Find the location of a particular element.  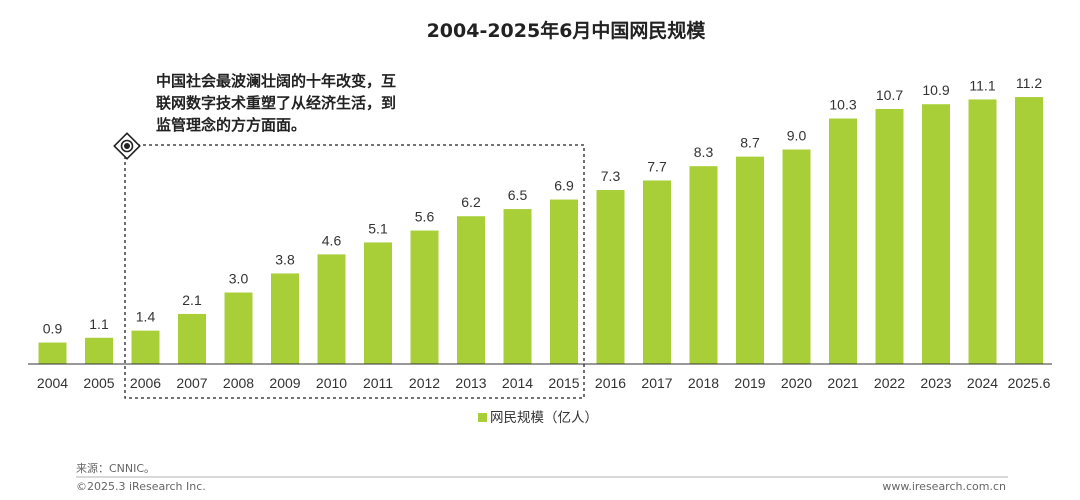

x-tick-2011: 2011 is located at coordinates (378, 383).